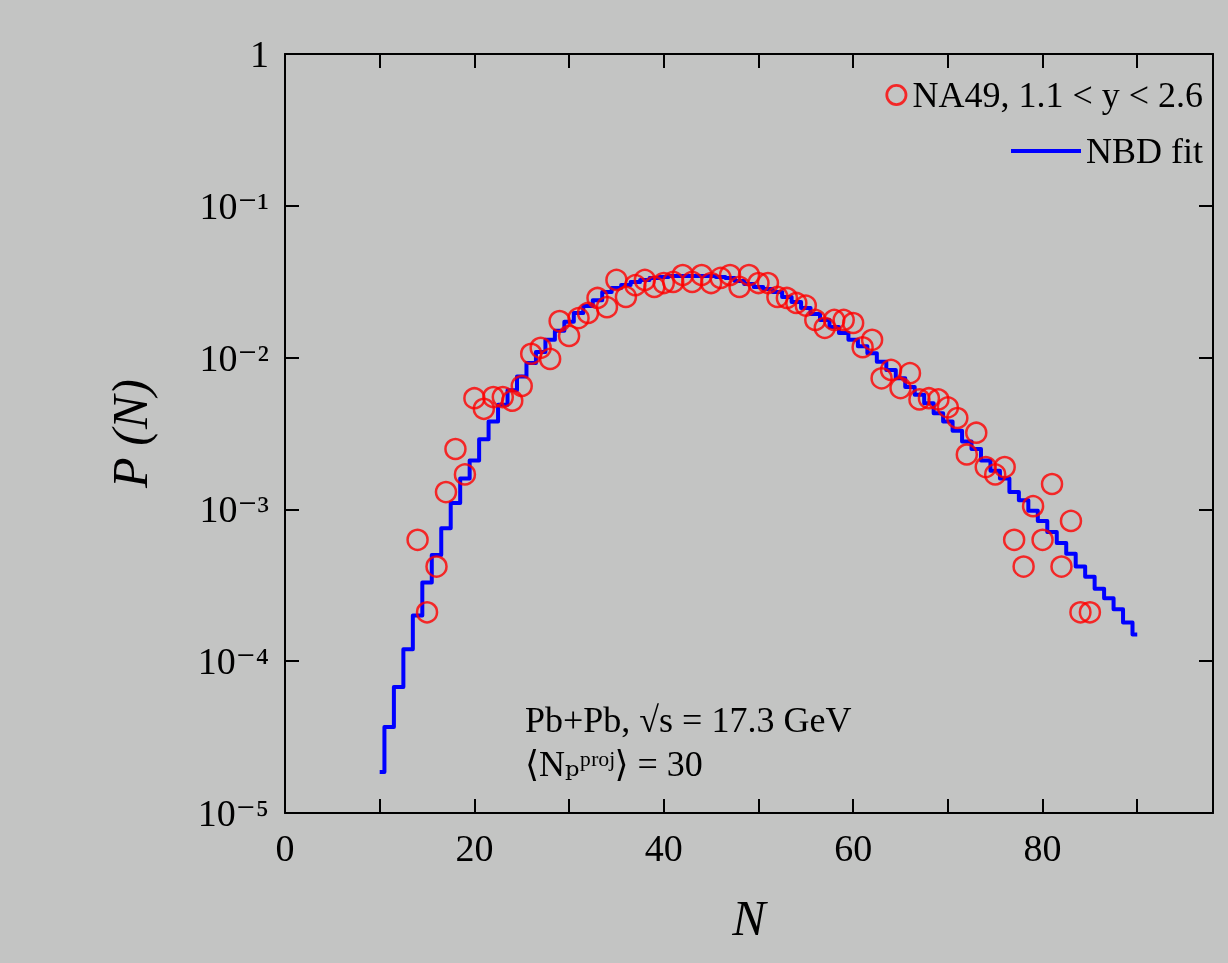  What do you see at coordinates (1058, 95) in the screenshot?
I see `legend-label: NA49, 1.1 < y < 2.6` at bounding box center [1058, 95].